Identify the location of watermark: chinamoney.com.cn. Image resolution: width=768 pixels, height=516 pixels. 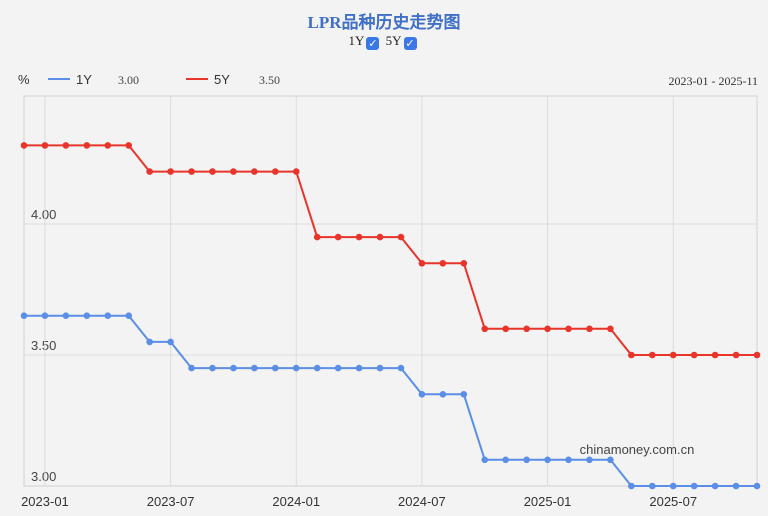
(637, 449).